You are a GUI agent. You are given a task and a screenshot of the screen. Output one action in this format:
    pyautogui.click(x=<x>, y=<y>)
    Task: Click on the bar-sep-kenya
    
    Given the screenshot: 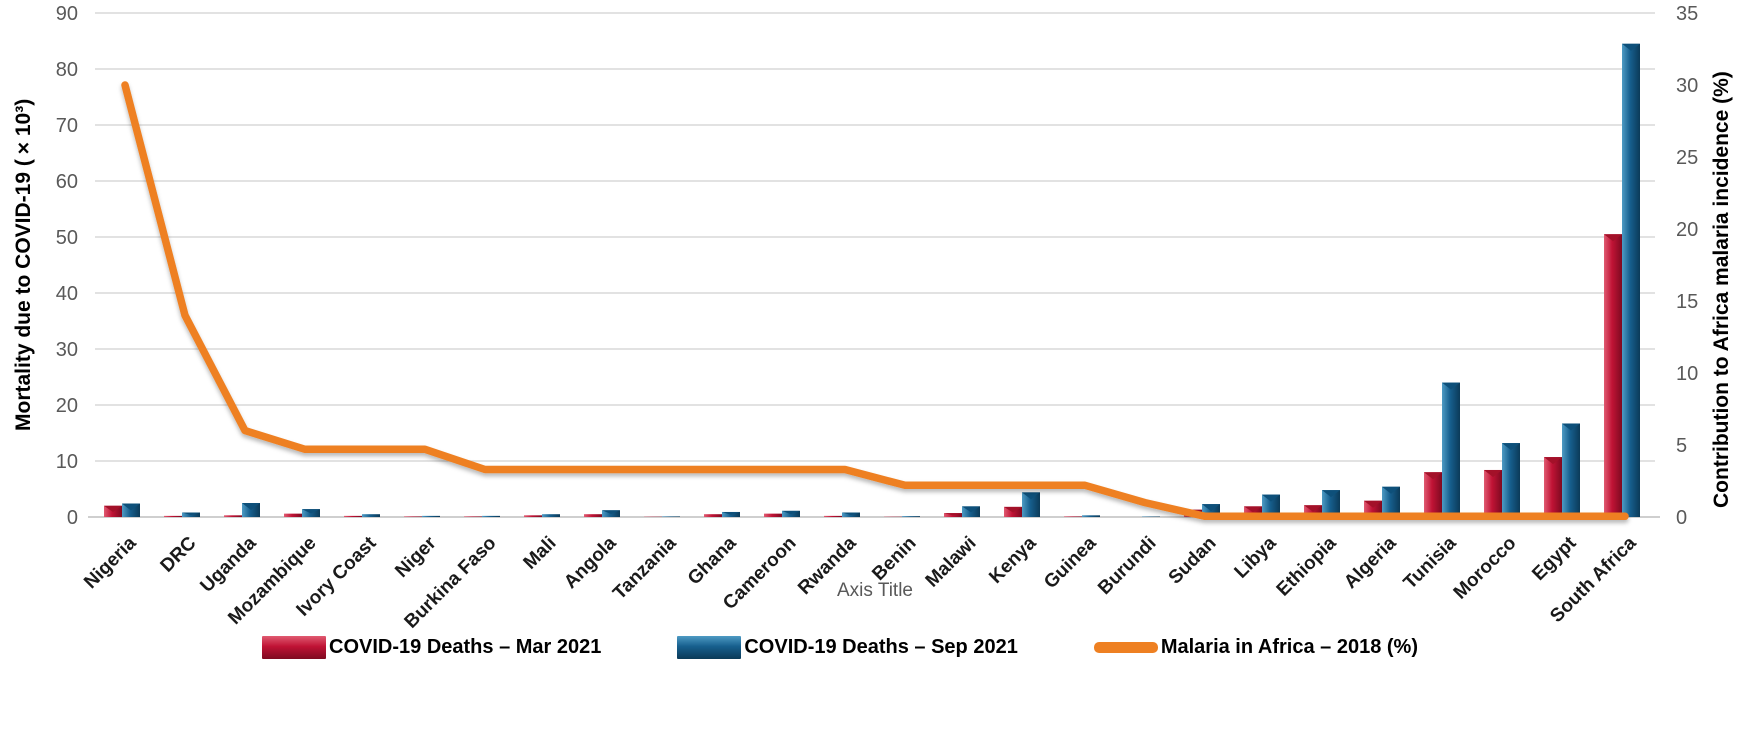 What is the action you would take?
    pyautogui.click(x=1031, y=504)
    